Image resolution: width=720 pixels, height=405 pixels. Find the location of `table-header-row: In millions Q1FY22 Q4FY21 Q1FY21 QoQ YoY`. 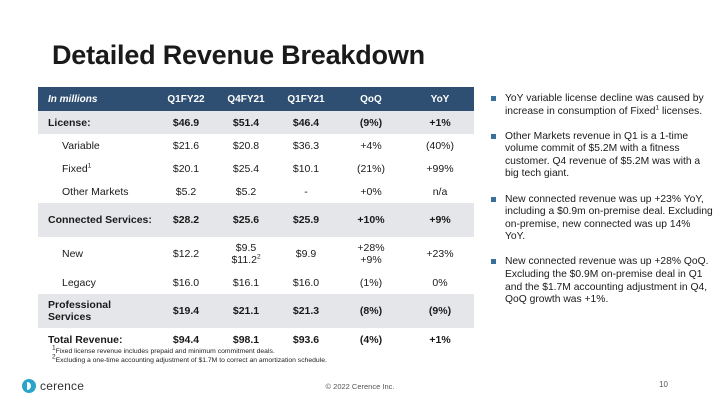

table-header-row: In millions Q1FY22 Q4FY21 Q1FY21 QoQ YoY is located at coordinates (256, 99).